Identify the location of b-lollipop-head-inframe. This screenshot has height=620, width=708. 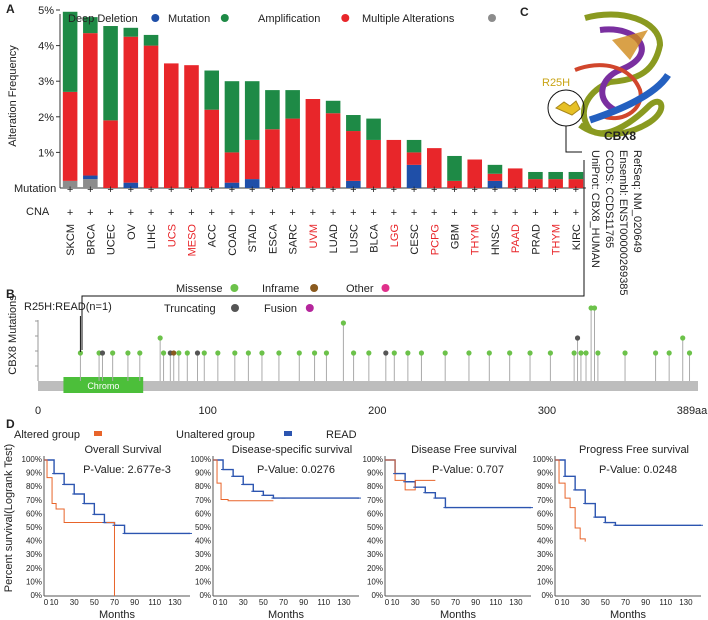
(174, 353).